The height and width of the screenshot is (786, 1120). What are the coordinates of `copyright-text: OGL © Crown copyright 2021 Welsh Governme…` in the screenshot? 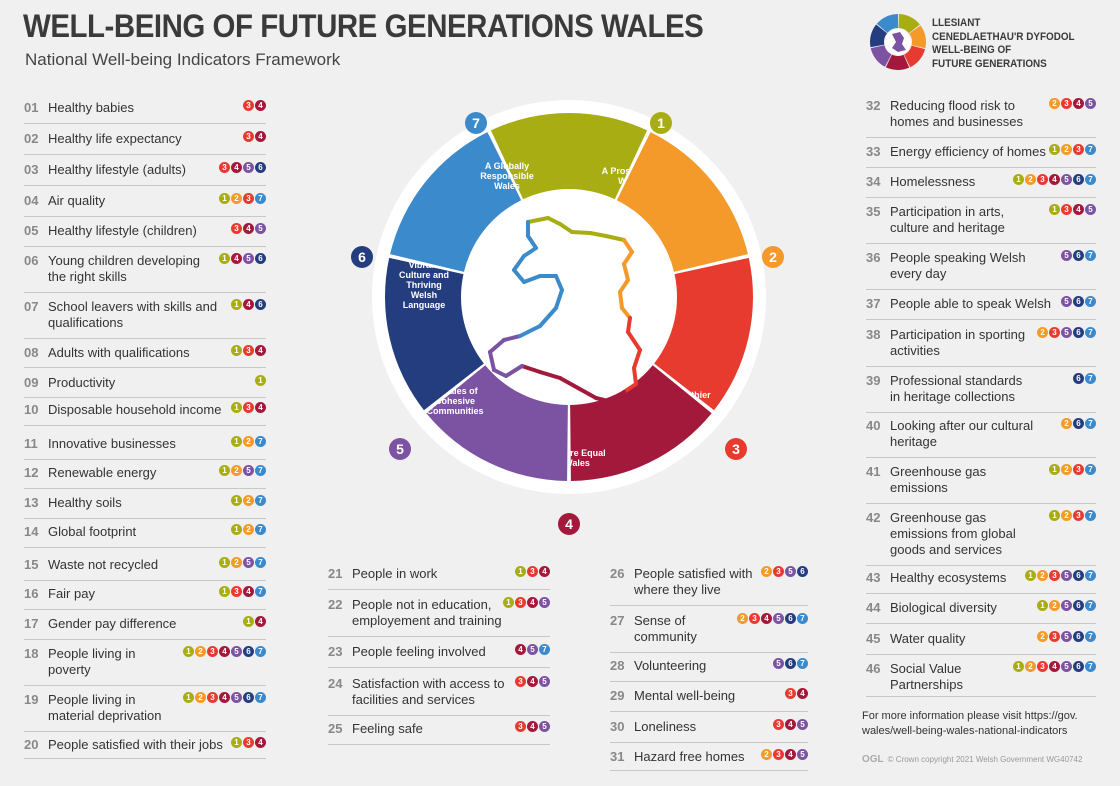 It's located at (972, 759).